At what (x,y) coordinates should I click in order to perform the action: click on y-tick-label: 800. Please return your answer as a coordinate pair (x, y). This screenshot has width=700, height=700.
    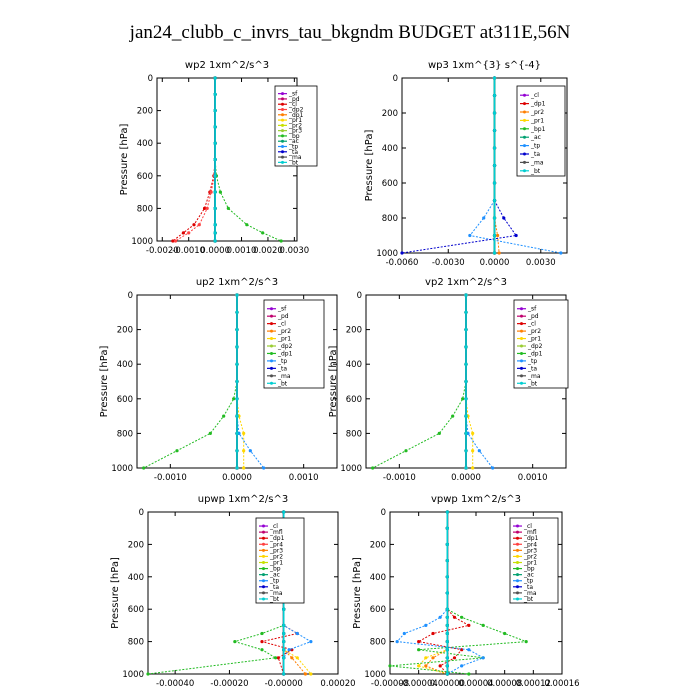
    Looking at the image, I should click on (390, 219).